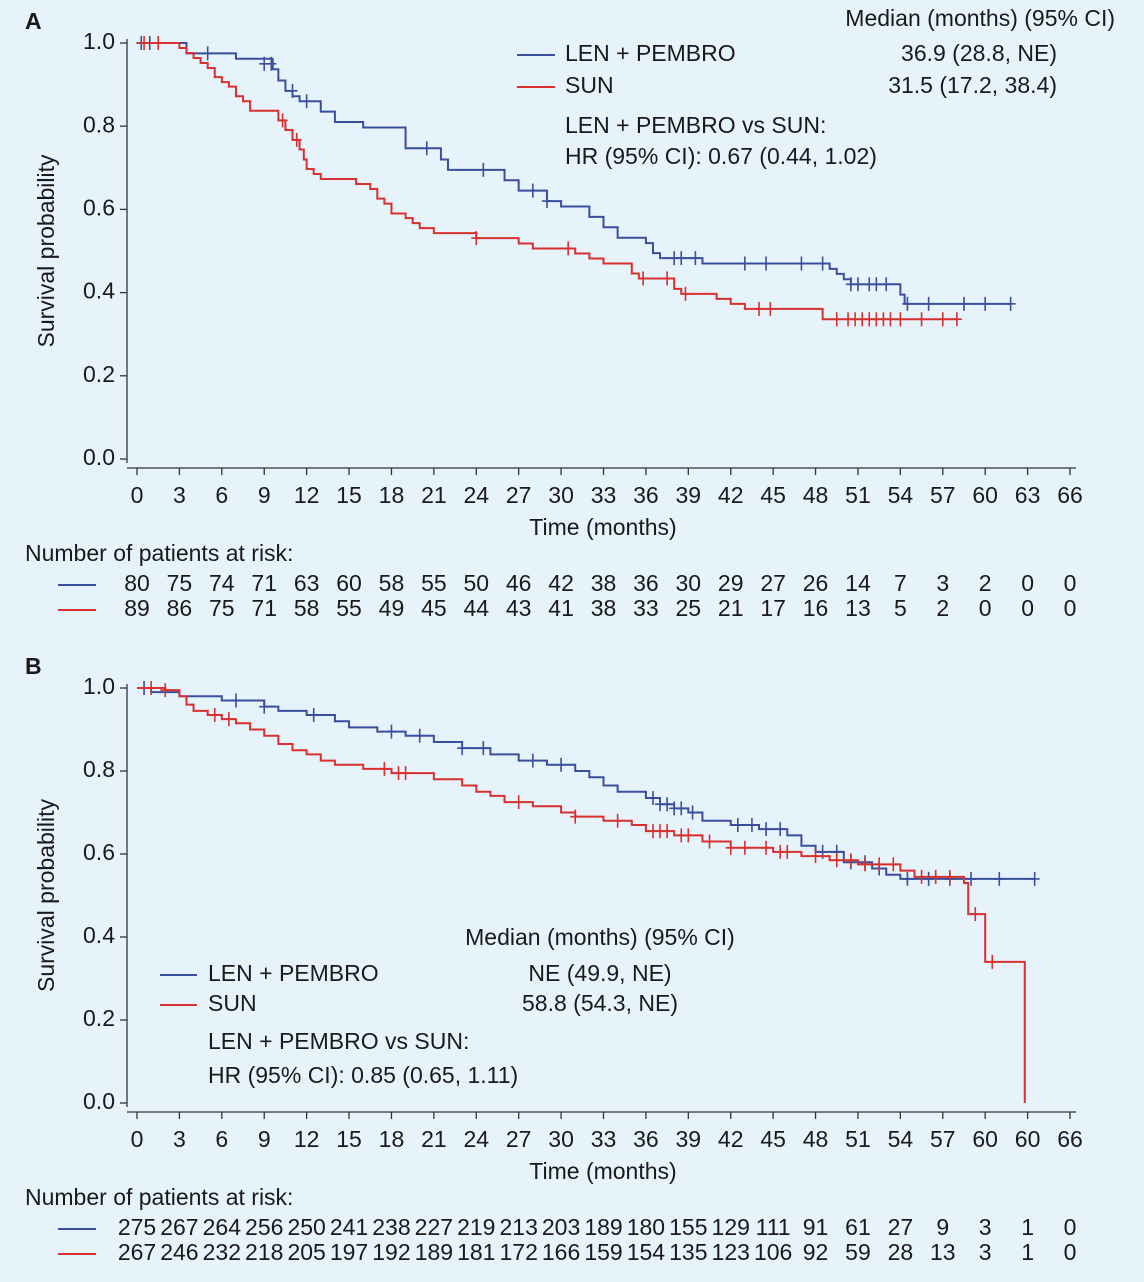 Image resolution: width=1144 pixels, height=1282 pixels. Describe the element at coordinates (392, 495) in the screenshot. I see `x-tick-label: 18` at that location.